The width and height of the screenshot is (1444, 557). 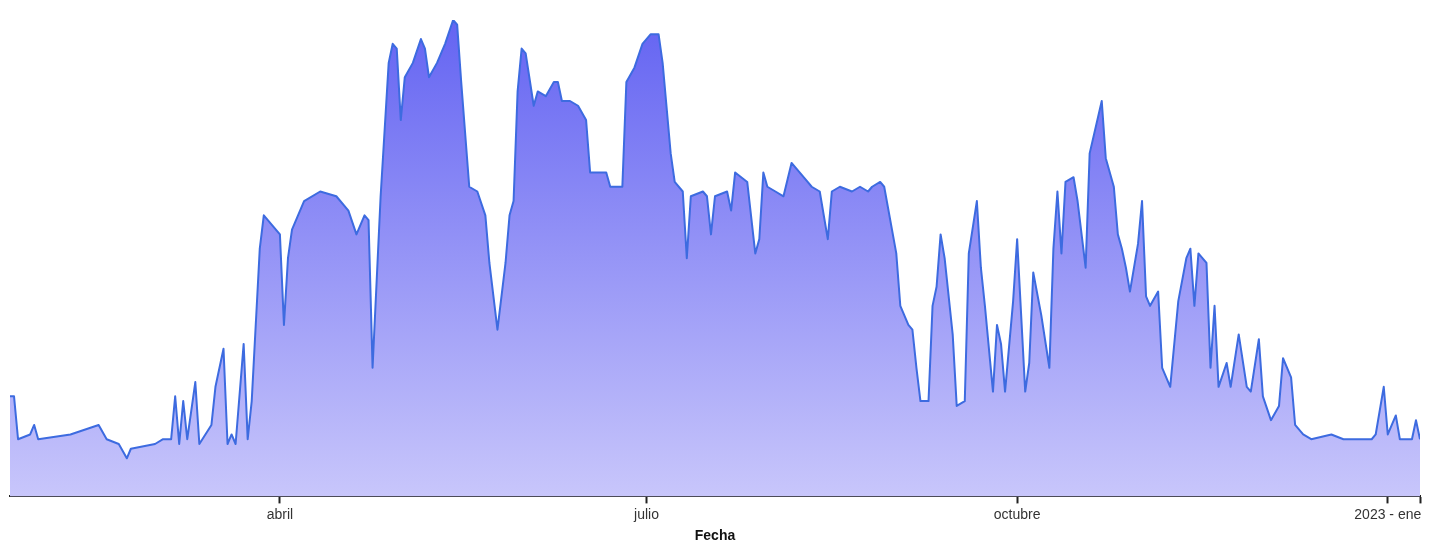 What do you see at coordinates (715, 535) in the screenshot?
I see `x-axis-title: Fecha` at bounding box center [715, 535].